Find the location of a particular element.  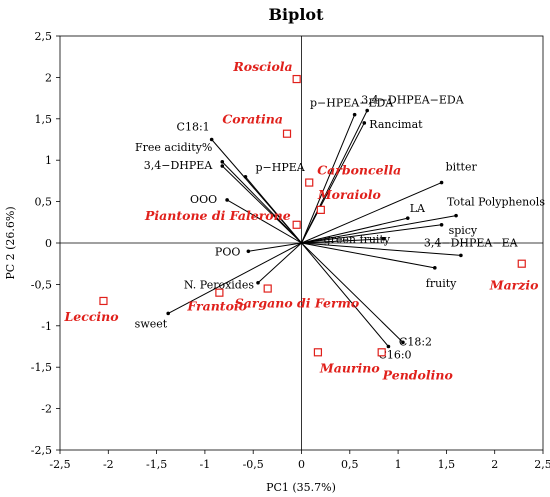

variable-label: POO is located at coordinates (227, 251).